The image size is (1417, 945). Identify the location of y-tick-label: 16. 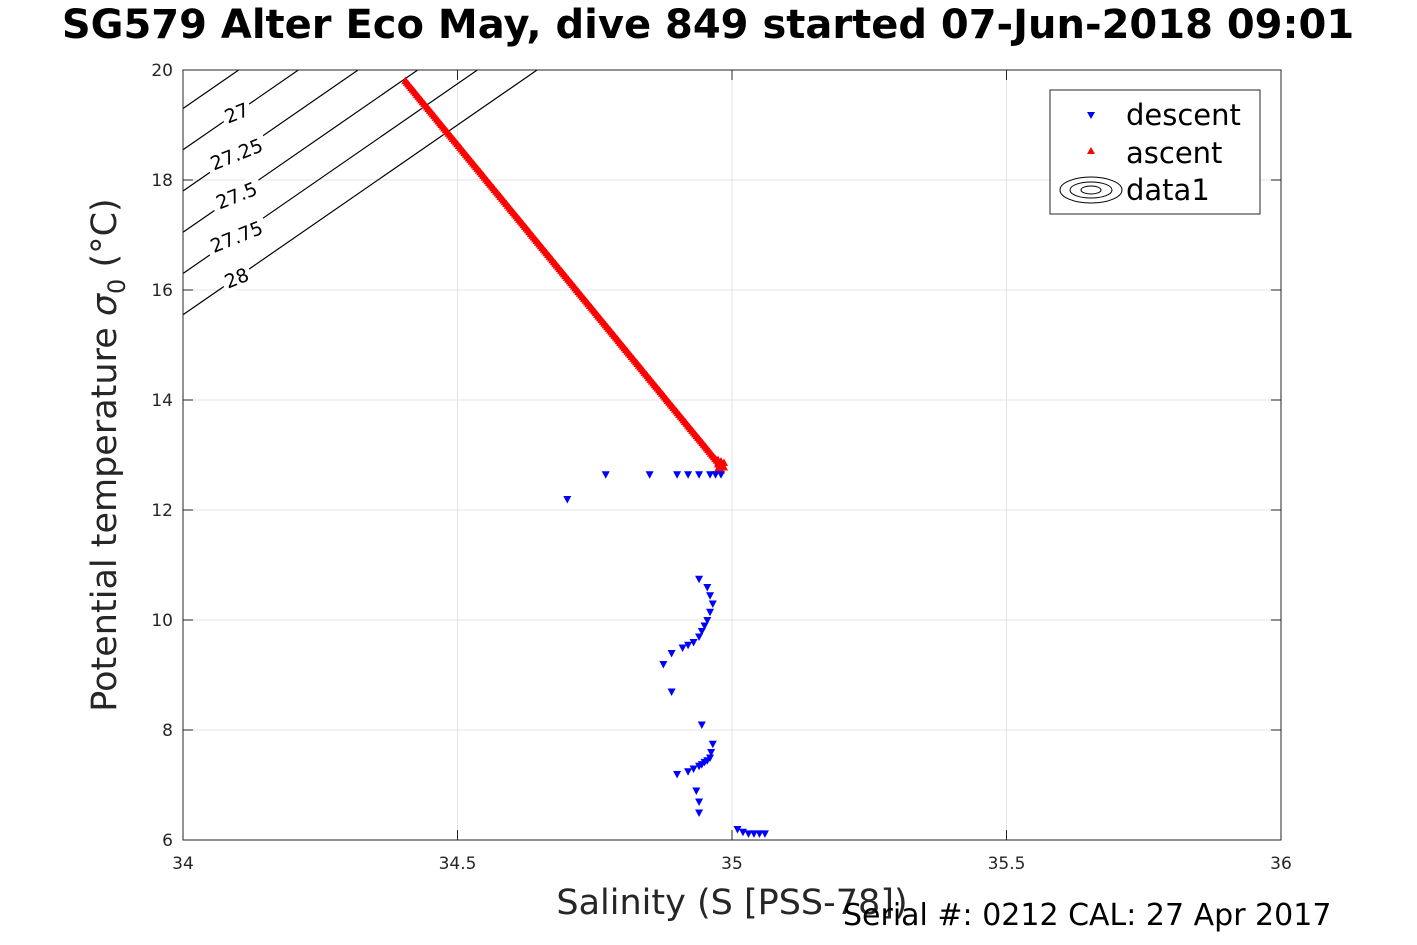
(162, 291).